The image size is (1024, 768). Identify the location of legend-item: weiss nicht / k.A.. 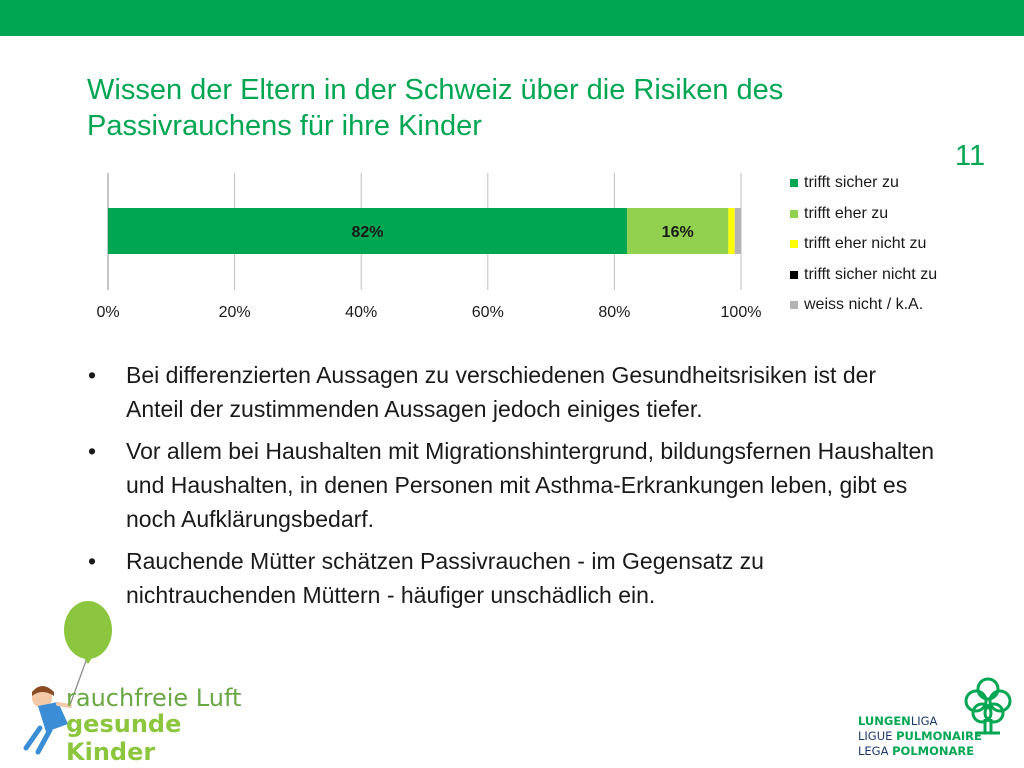
(863, 305).